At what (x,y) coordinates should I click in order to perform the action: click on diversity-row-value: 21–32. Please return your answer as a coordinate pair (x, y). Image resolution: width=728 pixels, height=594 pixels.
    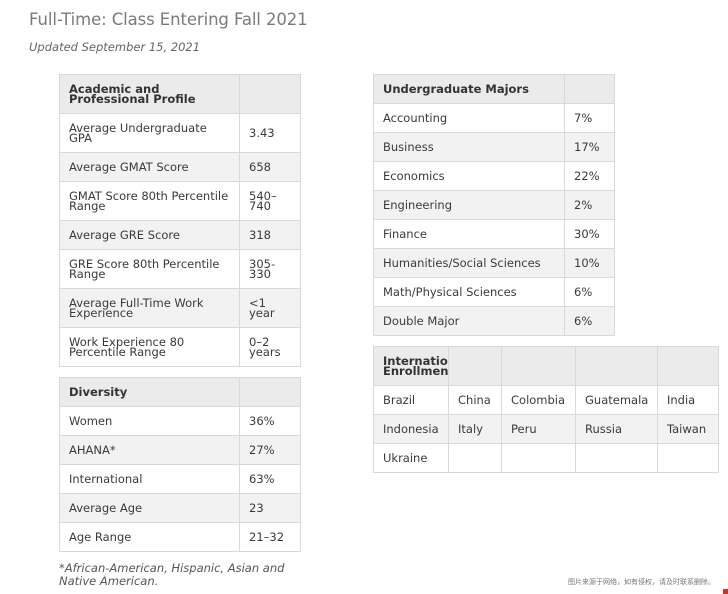
    Looking at the image, I should click on (270, 537).